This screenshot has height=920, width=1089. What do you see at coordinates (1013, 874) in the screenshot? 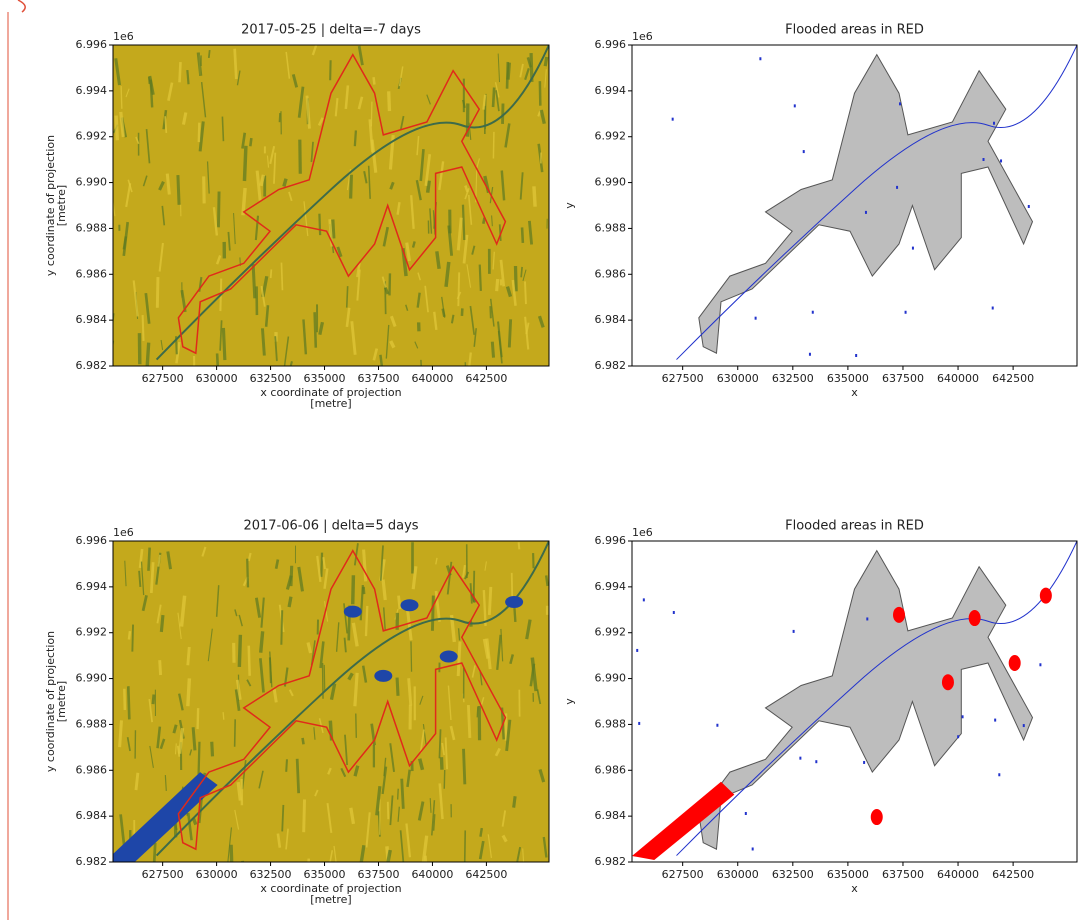
I see `x-tick-label: 642500` at bounding box center [1013, 874].